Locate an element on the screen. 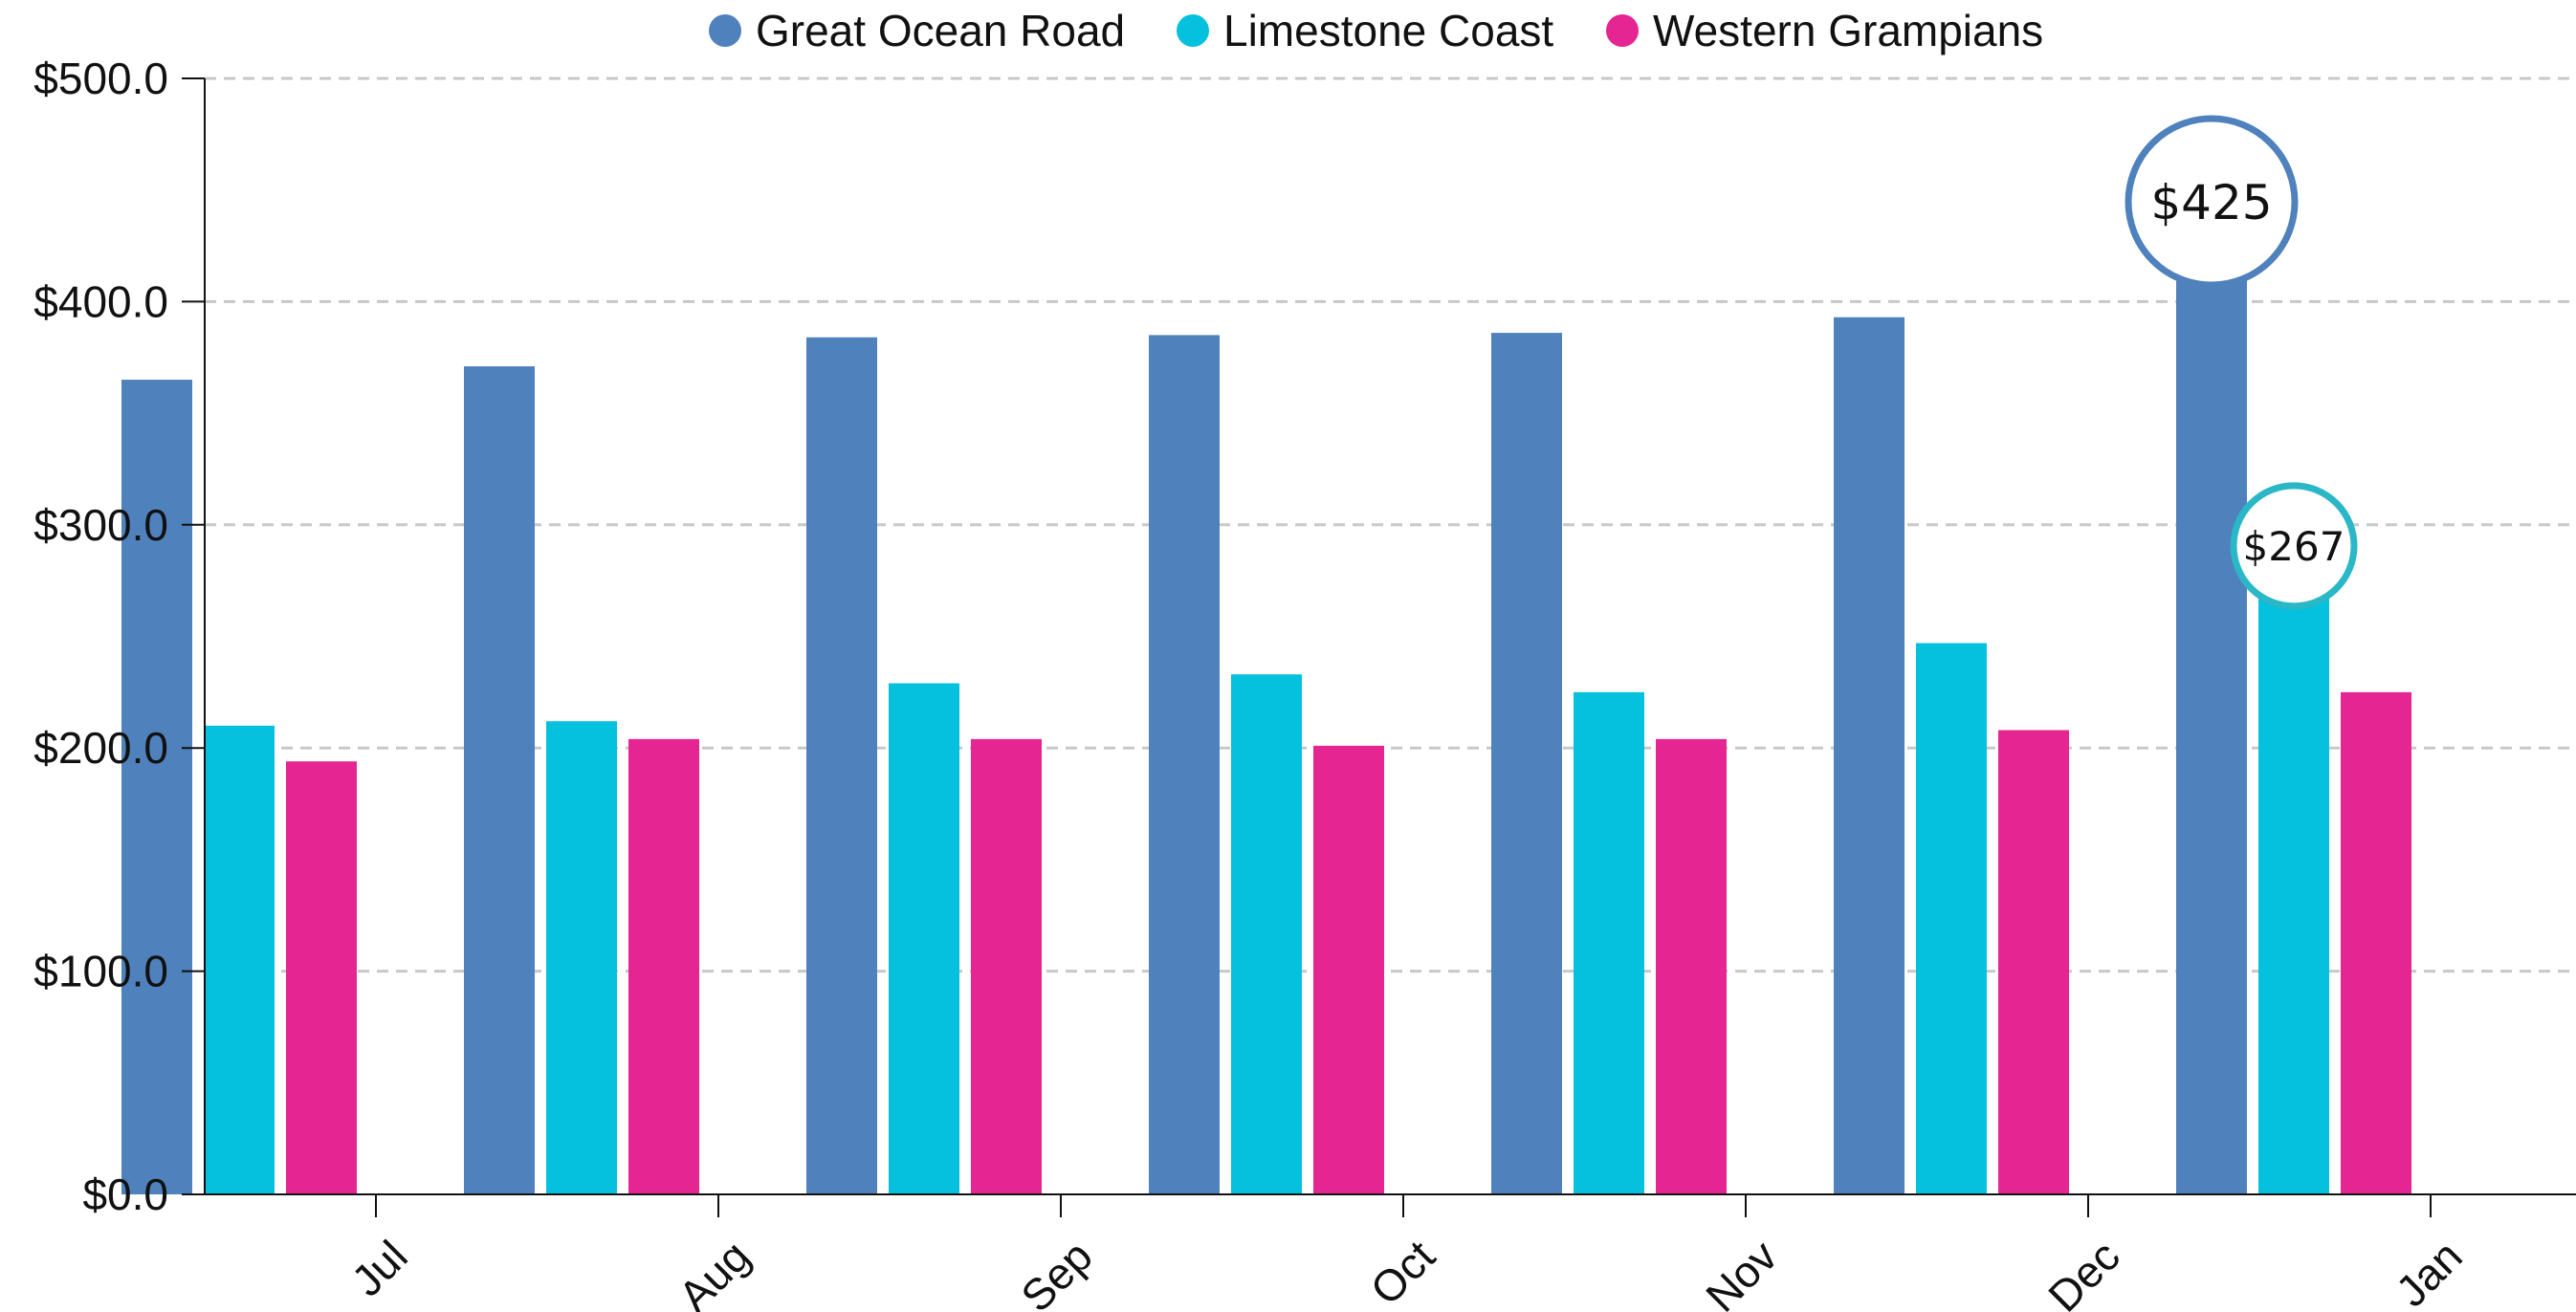 The image size is (2576, 1312). x-tick-label-dec: Dec is located at coordinates (2083, 1271).